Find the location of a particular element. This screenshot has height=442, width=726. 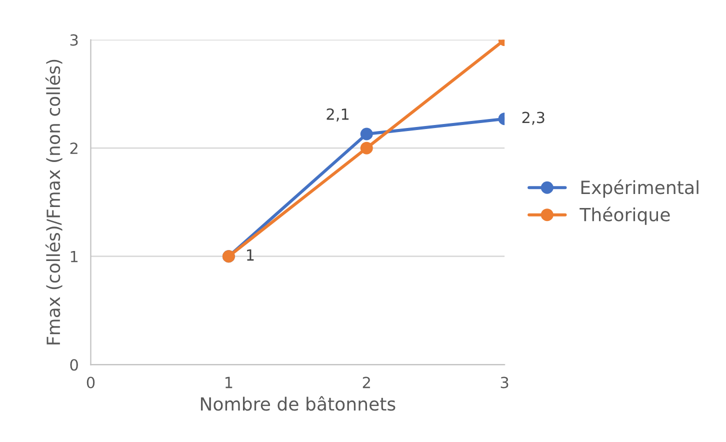

y-tick-label: 1 is located at coordinates (74, 256).